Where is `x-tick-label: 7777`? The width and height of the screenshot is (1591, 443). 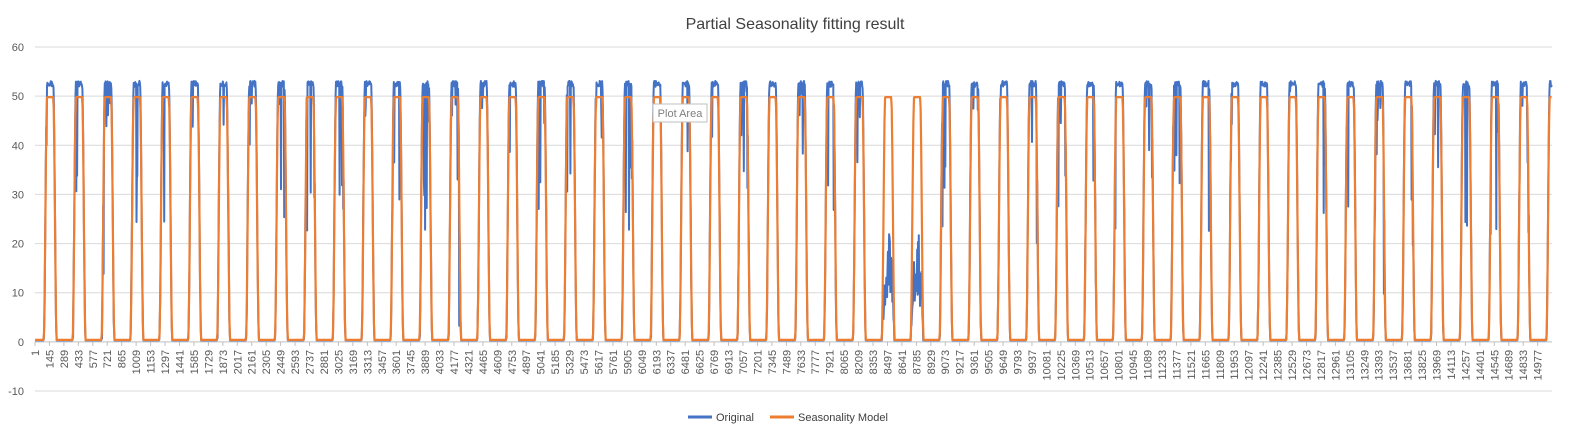 x-tick-label: 7777 is located at coordinates (816, 362).